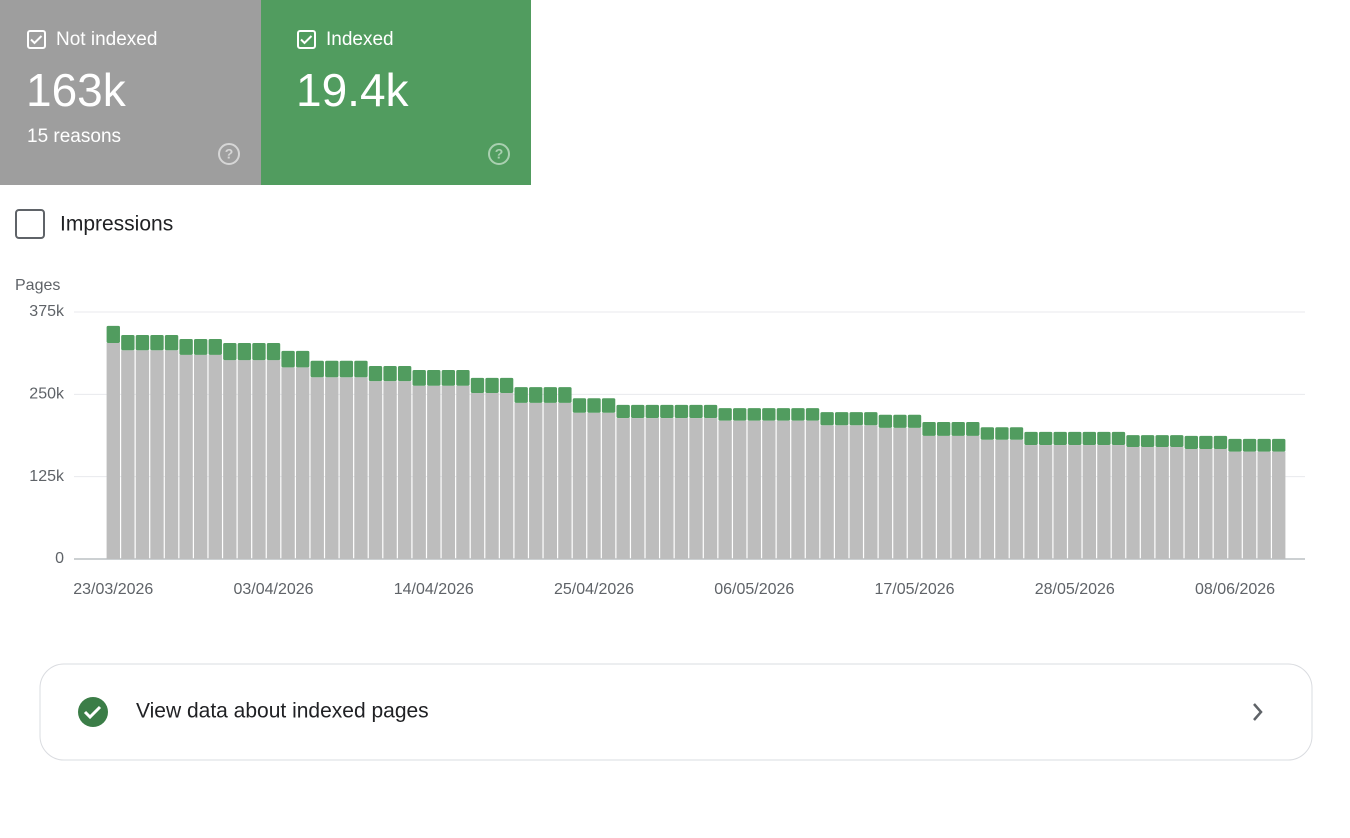  What do you see at coordinates (74, 136) in the screenshot?
I see `card-subtitle: 15 reasons` at bounding box center [74, 136].